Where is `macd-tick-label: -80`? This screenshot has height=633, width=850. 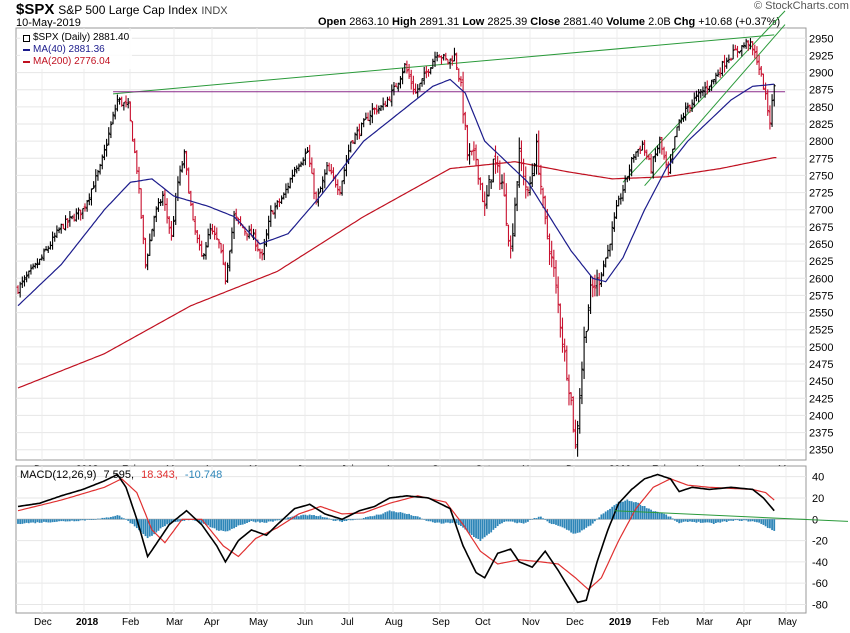 macd-tick-label: -80 is located at coordinates (820, 605).